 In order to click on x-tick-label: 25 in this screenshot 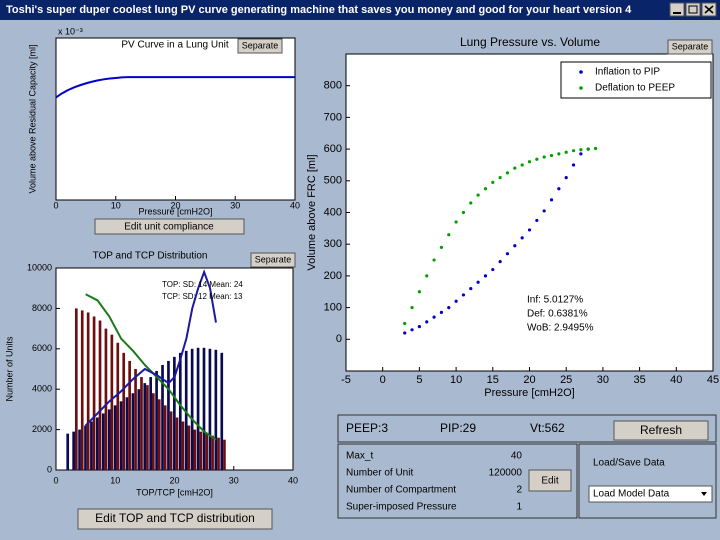, I will do `click(566, 380)`.